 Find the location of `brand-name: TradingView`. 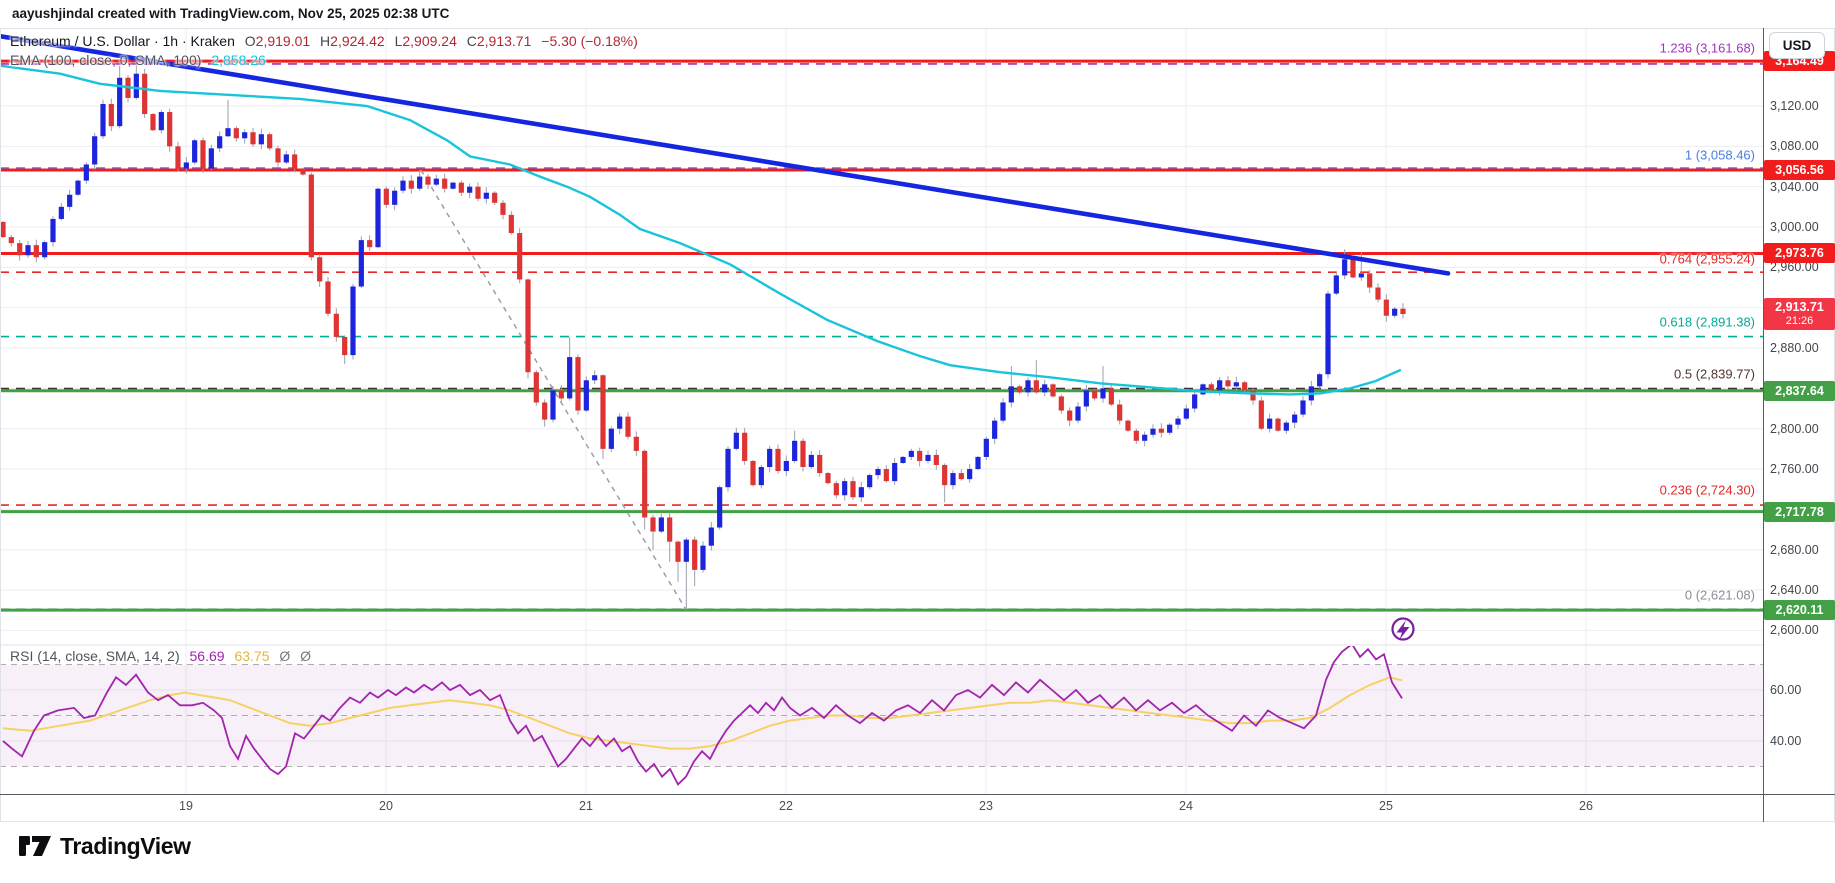

brand-name: TradingView is located at coordinates (125, 845).